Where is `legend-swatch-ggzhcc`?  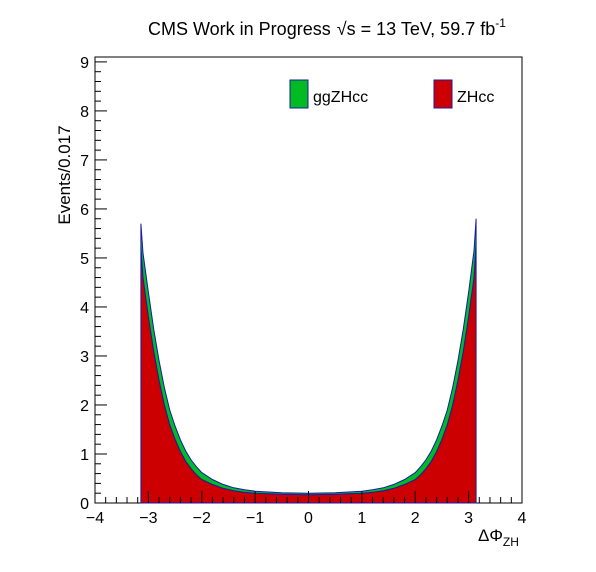 legend-swatch-ggzhcc is located at coordinates (299, 94).